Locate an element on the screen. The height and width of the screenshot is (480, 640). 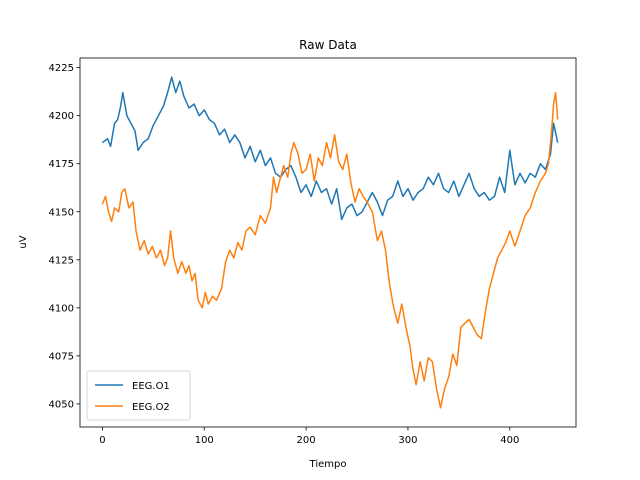
legend-box is located at coordinates (138, 395).